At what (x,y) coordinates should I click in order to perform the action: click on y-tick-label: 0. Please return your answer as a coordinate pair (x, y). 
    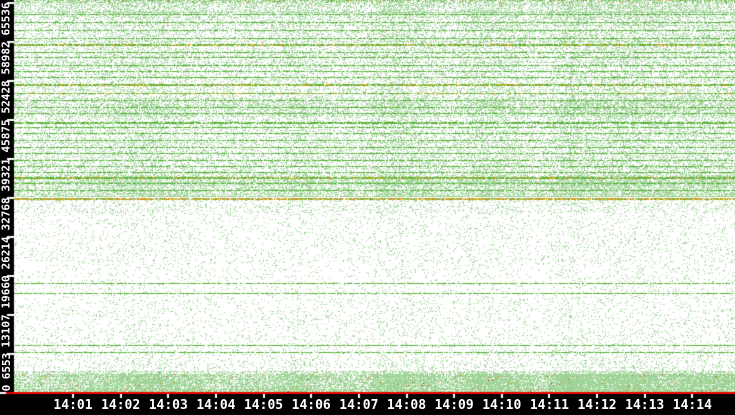
    Looking at the image, I should click on (6, 388).